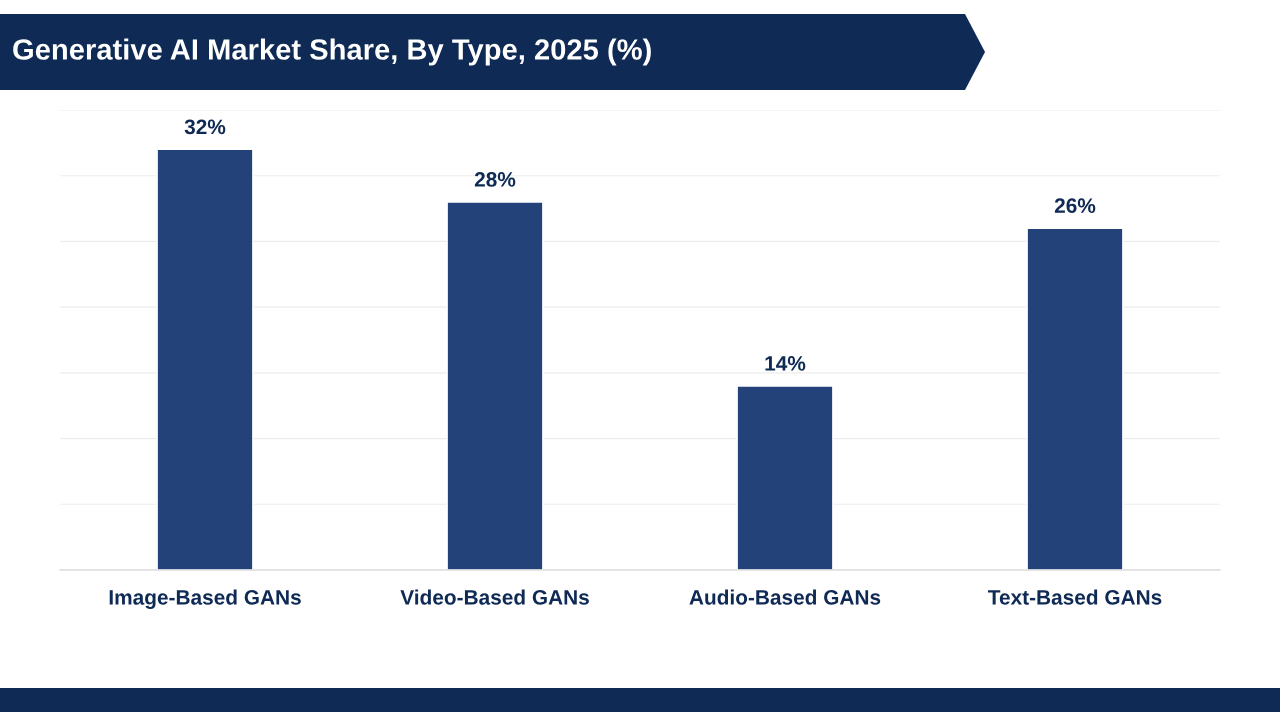  I want to click on x-tick-label: Text-Based GANs, so click(1075, 597).